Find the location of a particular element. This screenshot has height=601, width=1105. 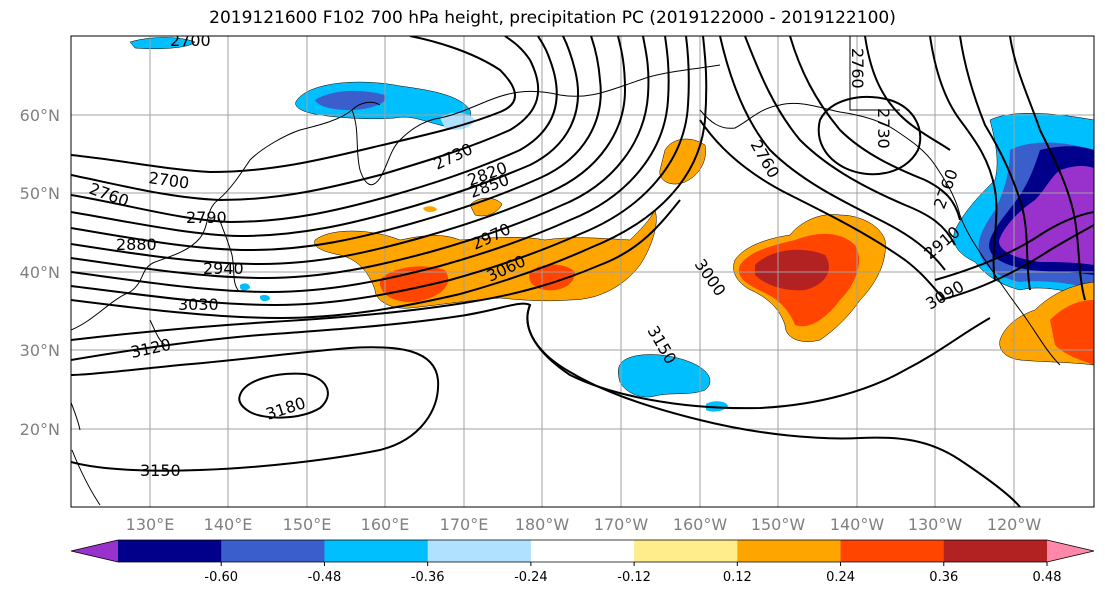

contour-label: 2880 is located at coordinates (136, 244).